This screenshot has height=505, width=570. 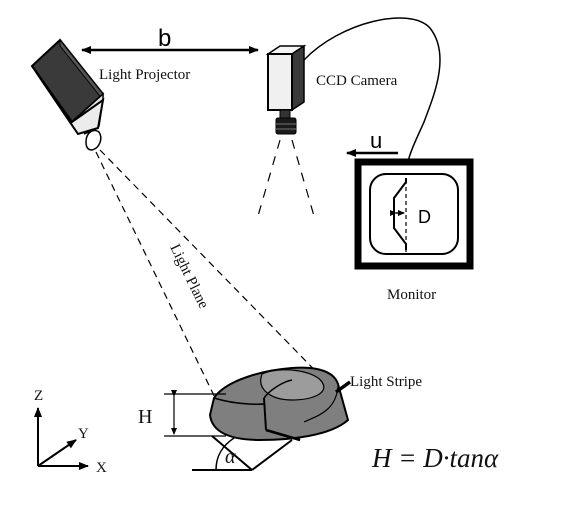 I want to click on monitor, so click(x=414, y=214).